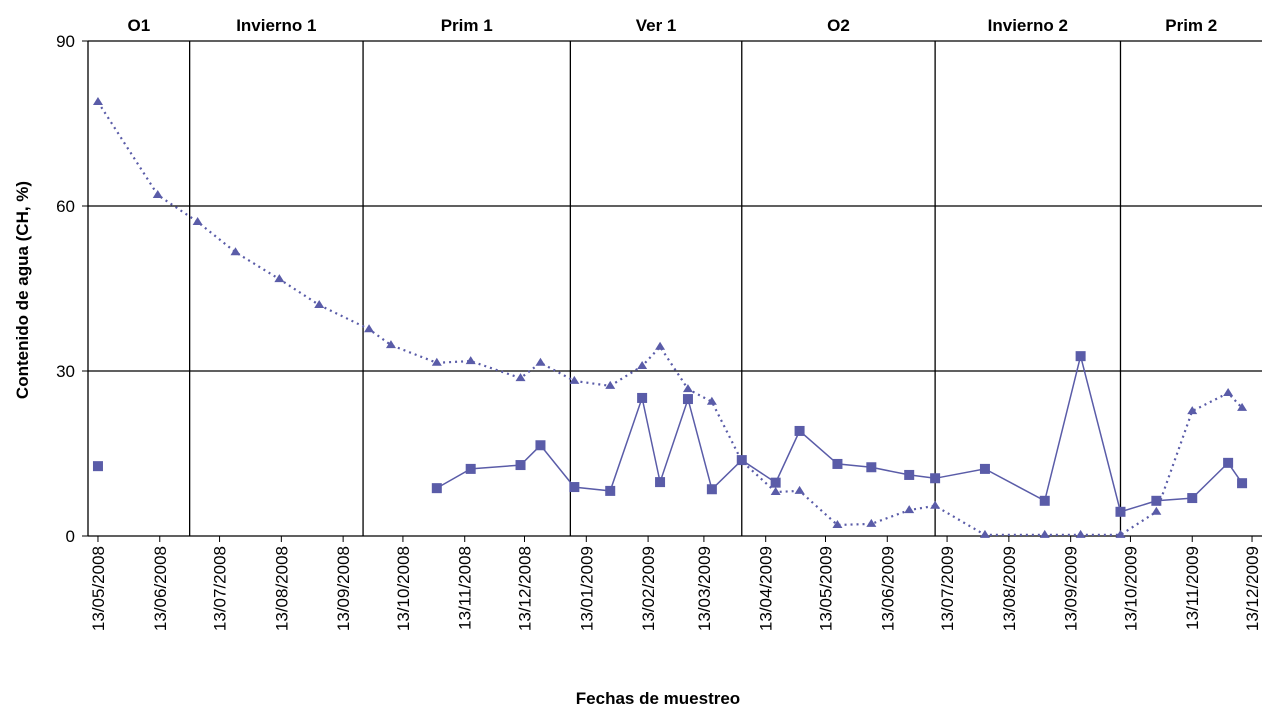  Describe the element at coordinates (403, 588) in the screenshot. I see `x-tick-label: 13/10/2008` at that location.